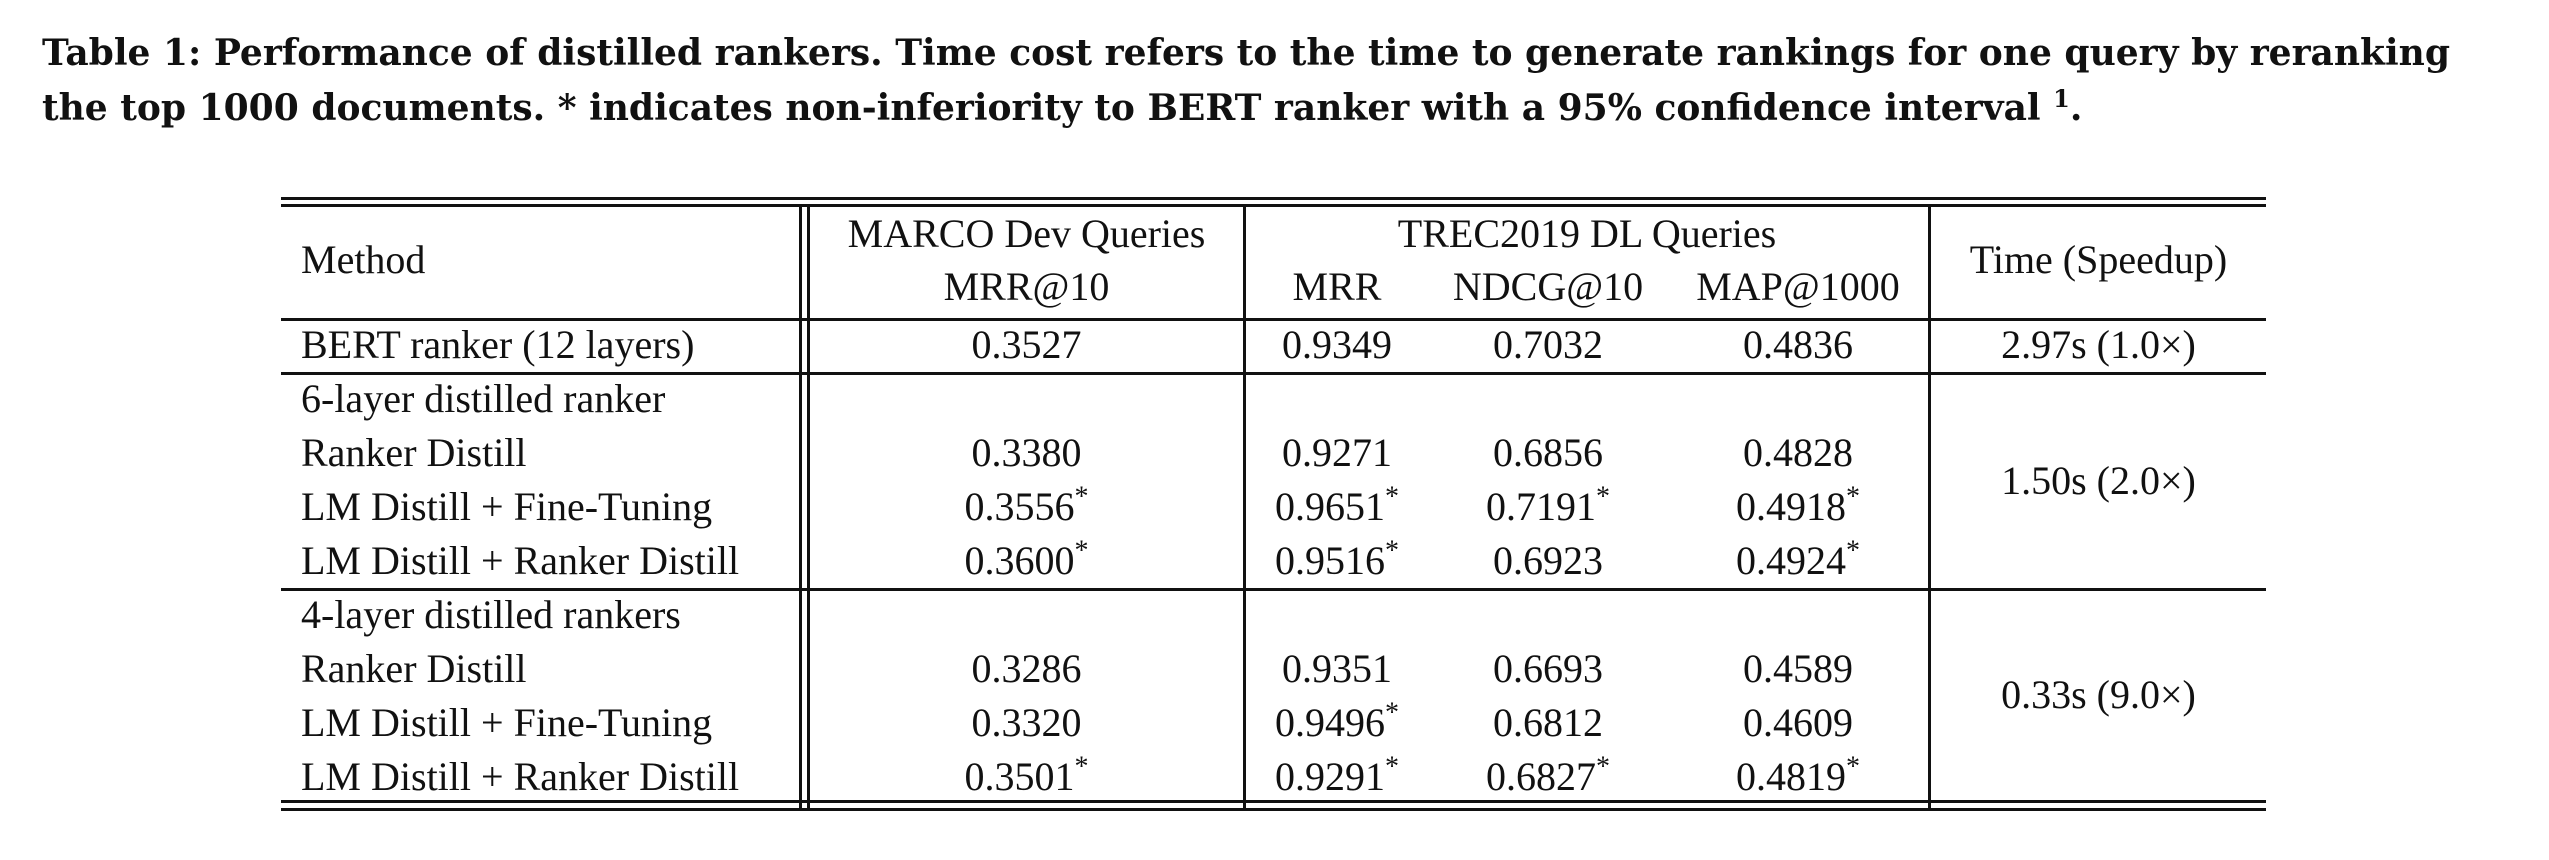 Image resolution: width=2549 pixels, height=860 pixels. What do you see at coordinates (2098, 344) in the screenshot?
I see `baseline-time: 2.97s (1.0×)` at bounding box center [2098, 344].